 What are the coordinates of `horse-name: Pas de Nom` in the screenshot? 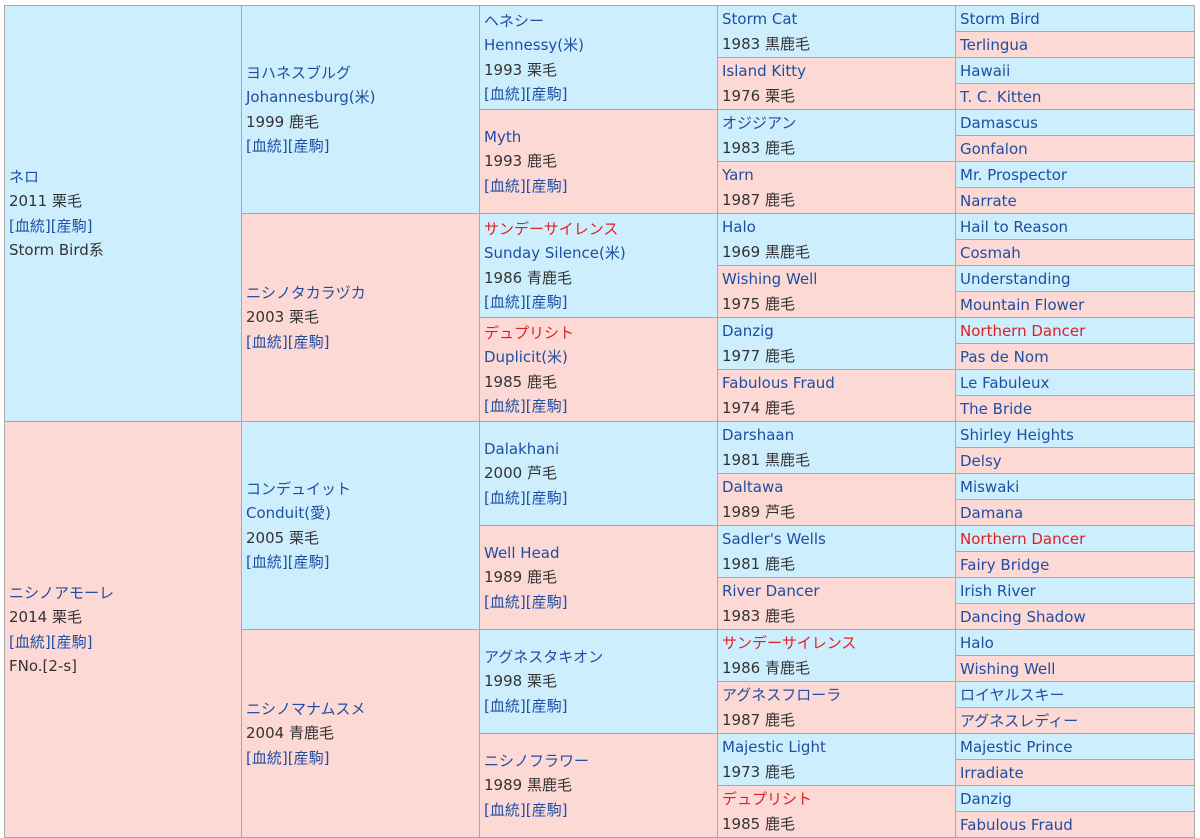 It's located at (1004, 356).